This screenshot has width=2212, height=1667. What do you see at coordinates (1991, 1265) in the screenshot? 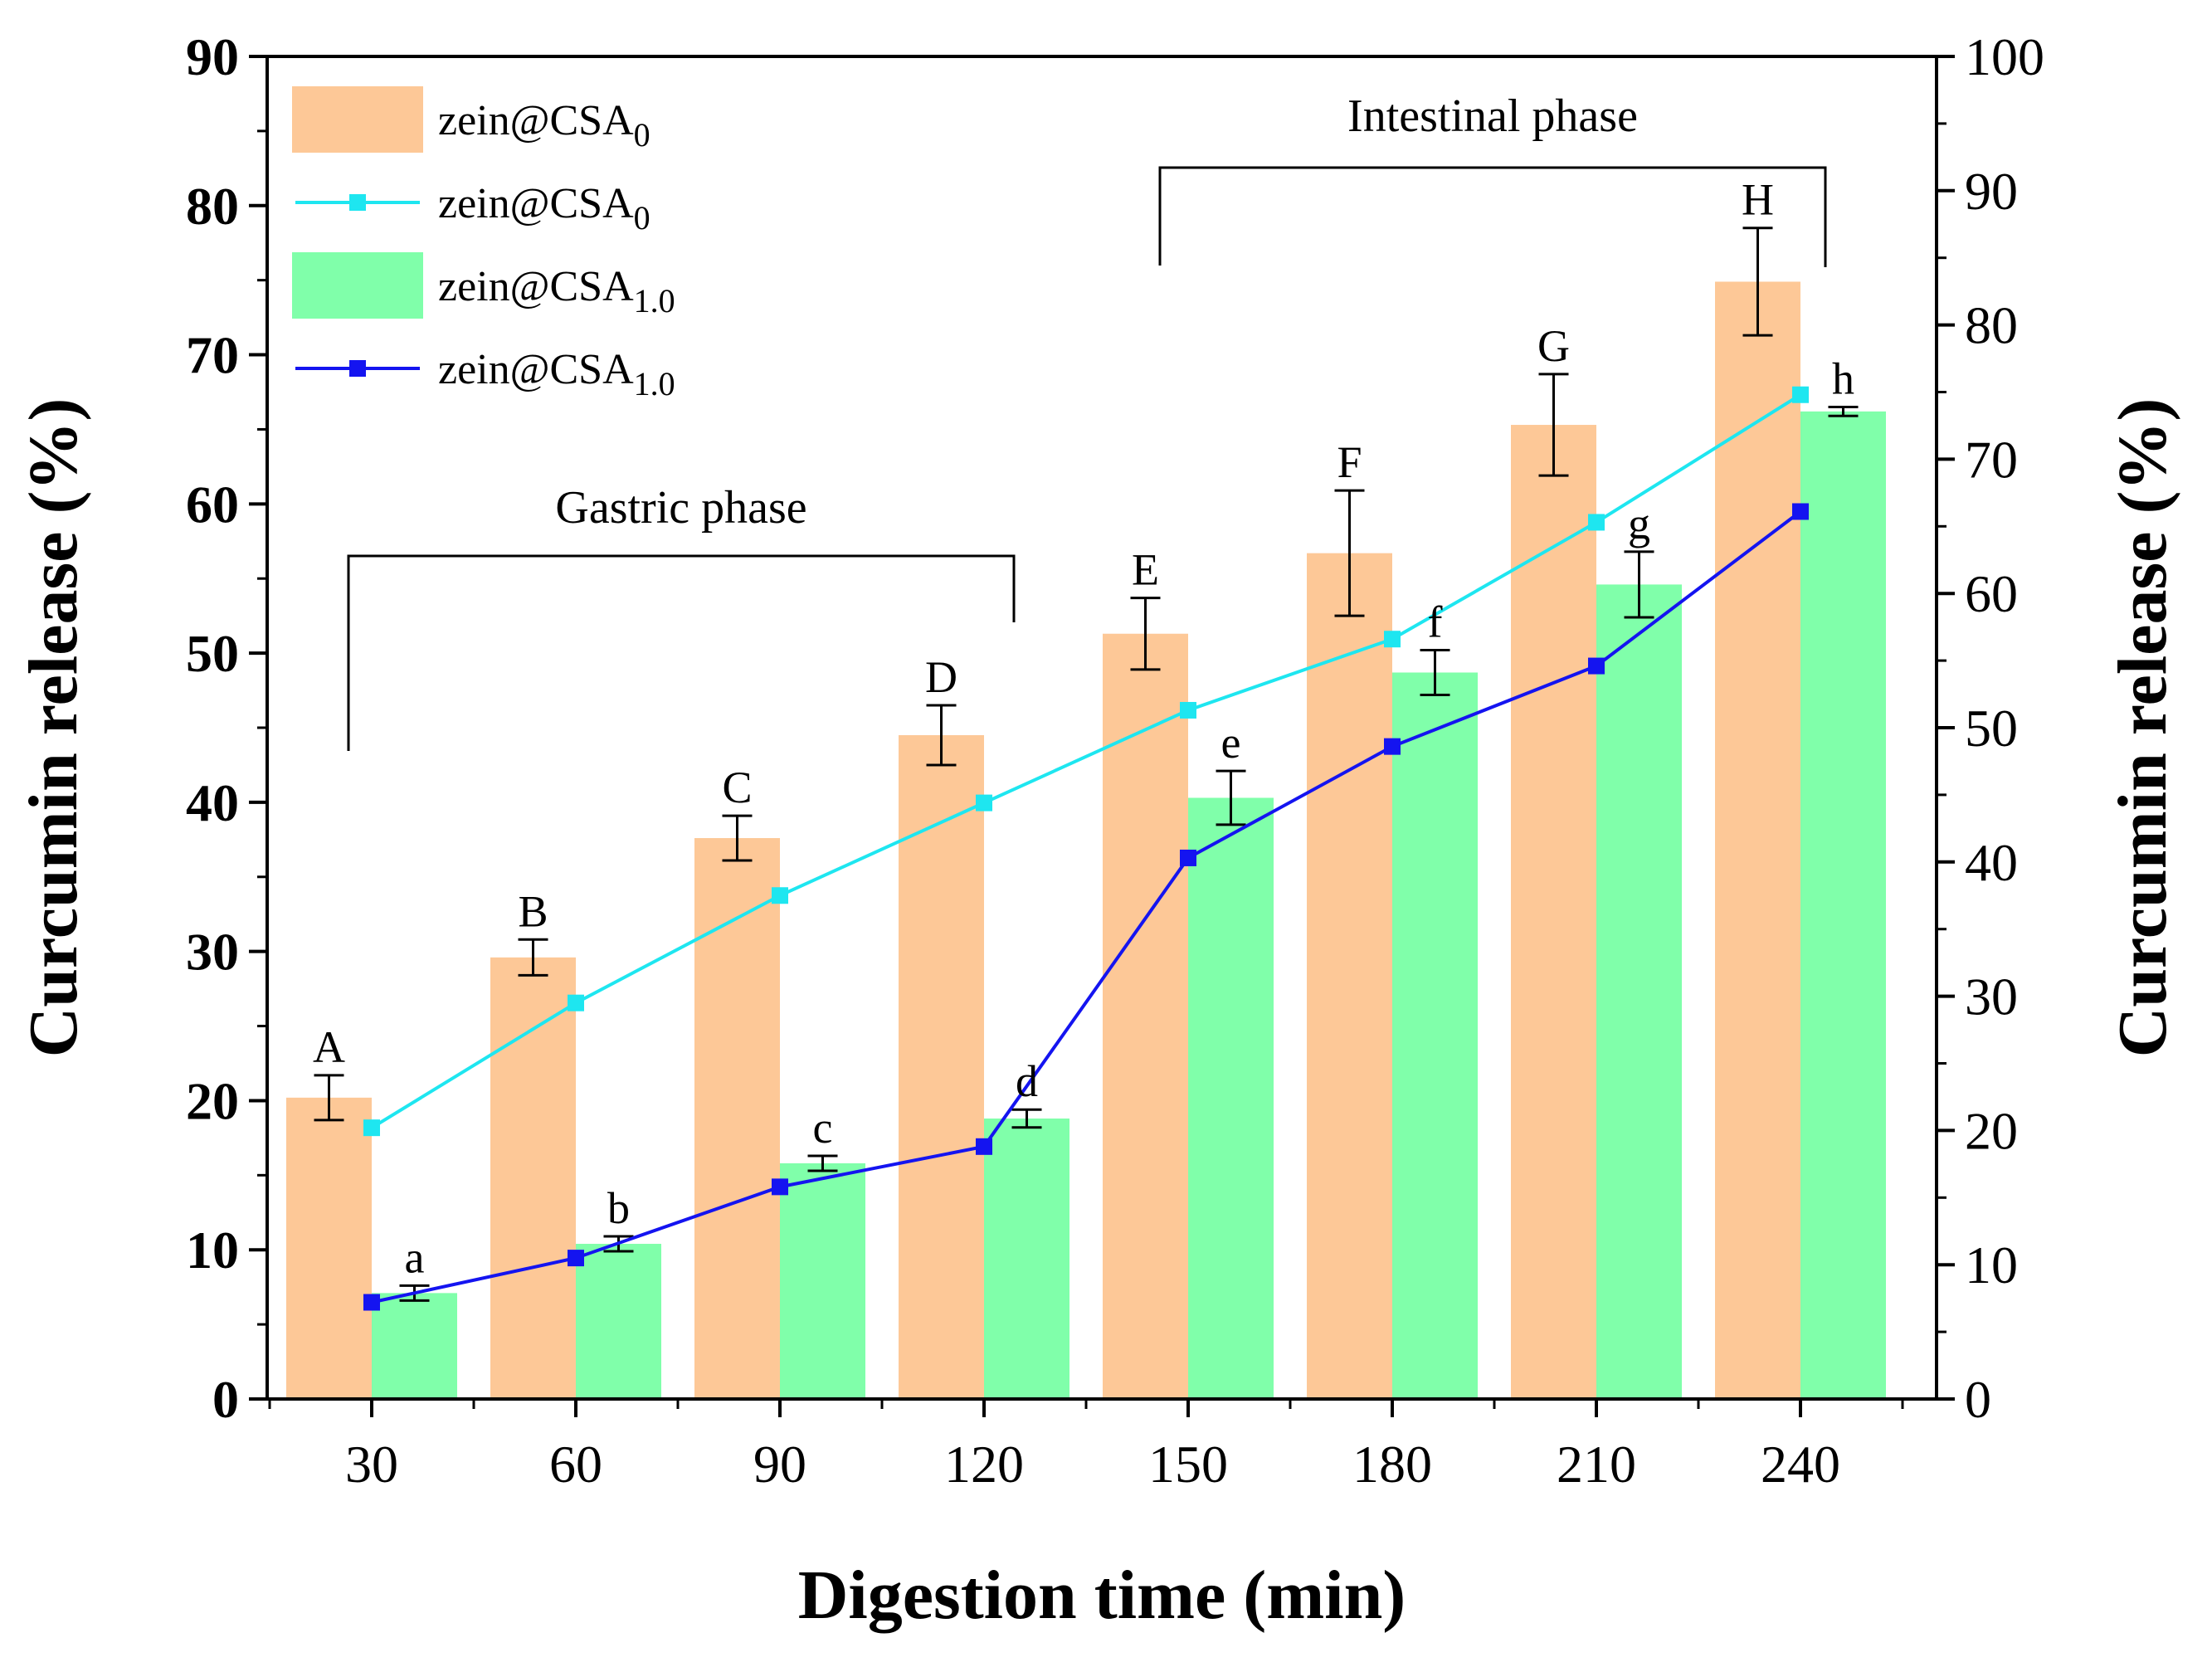
I see `y2-tick-label: 10` at bounding box center [1991, 1265].